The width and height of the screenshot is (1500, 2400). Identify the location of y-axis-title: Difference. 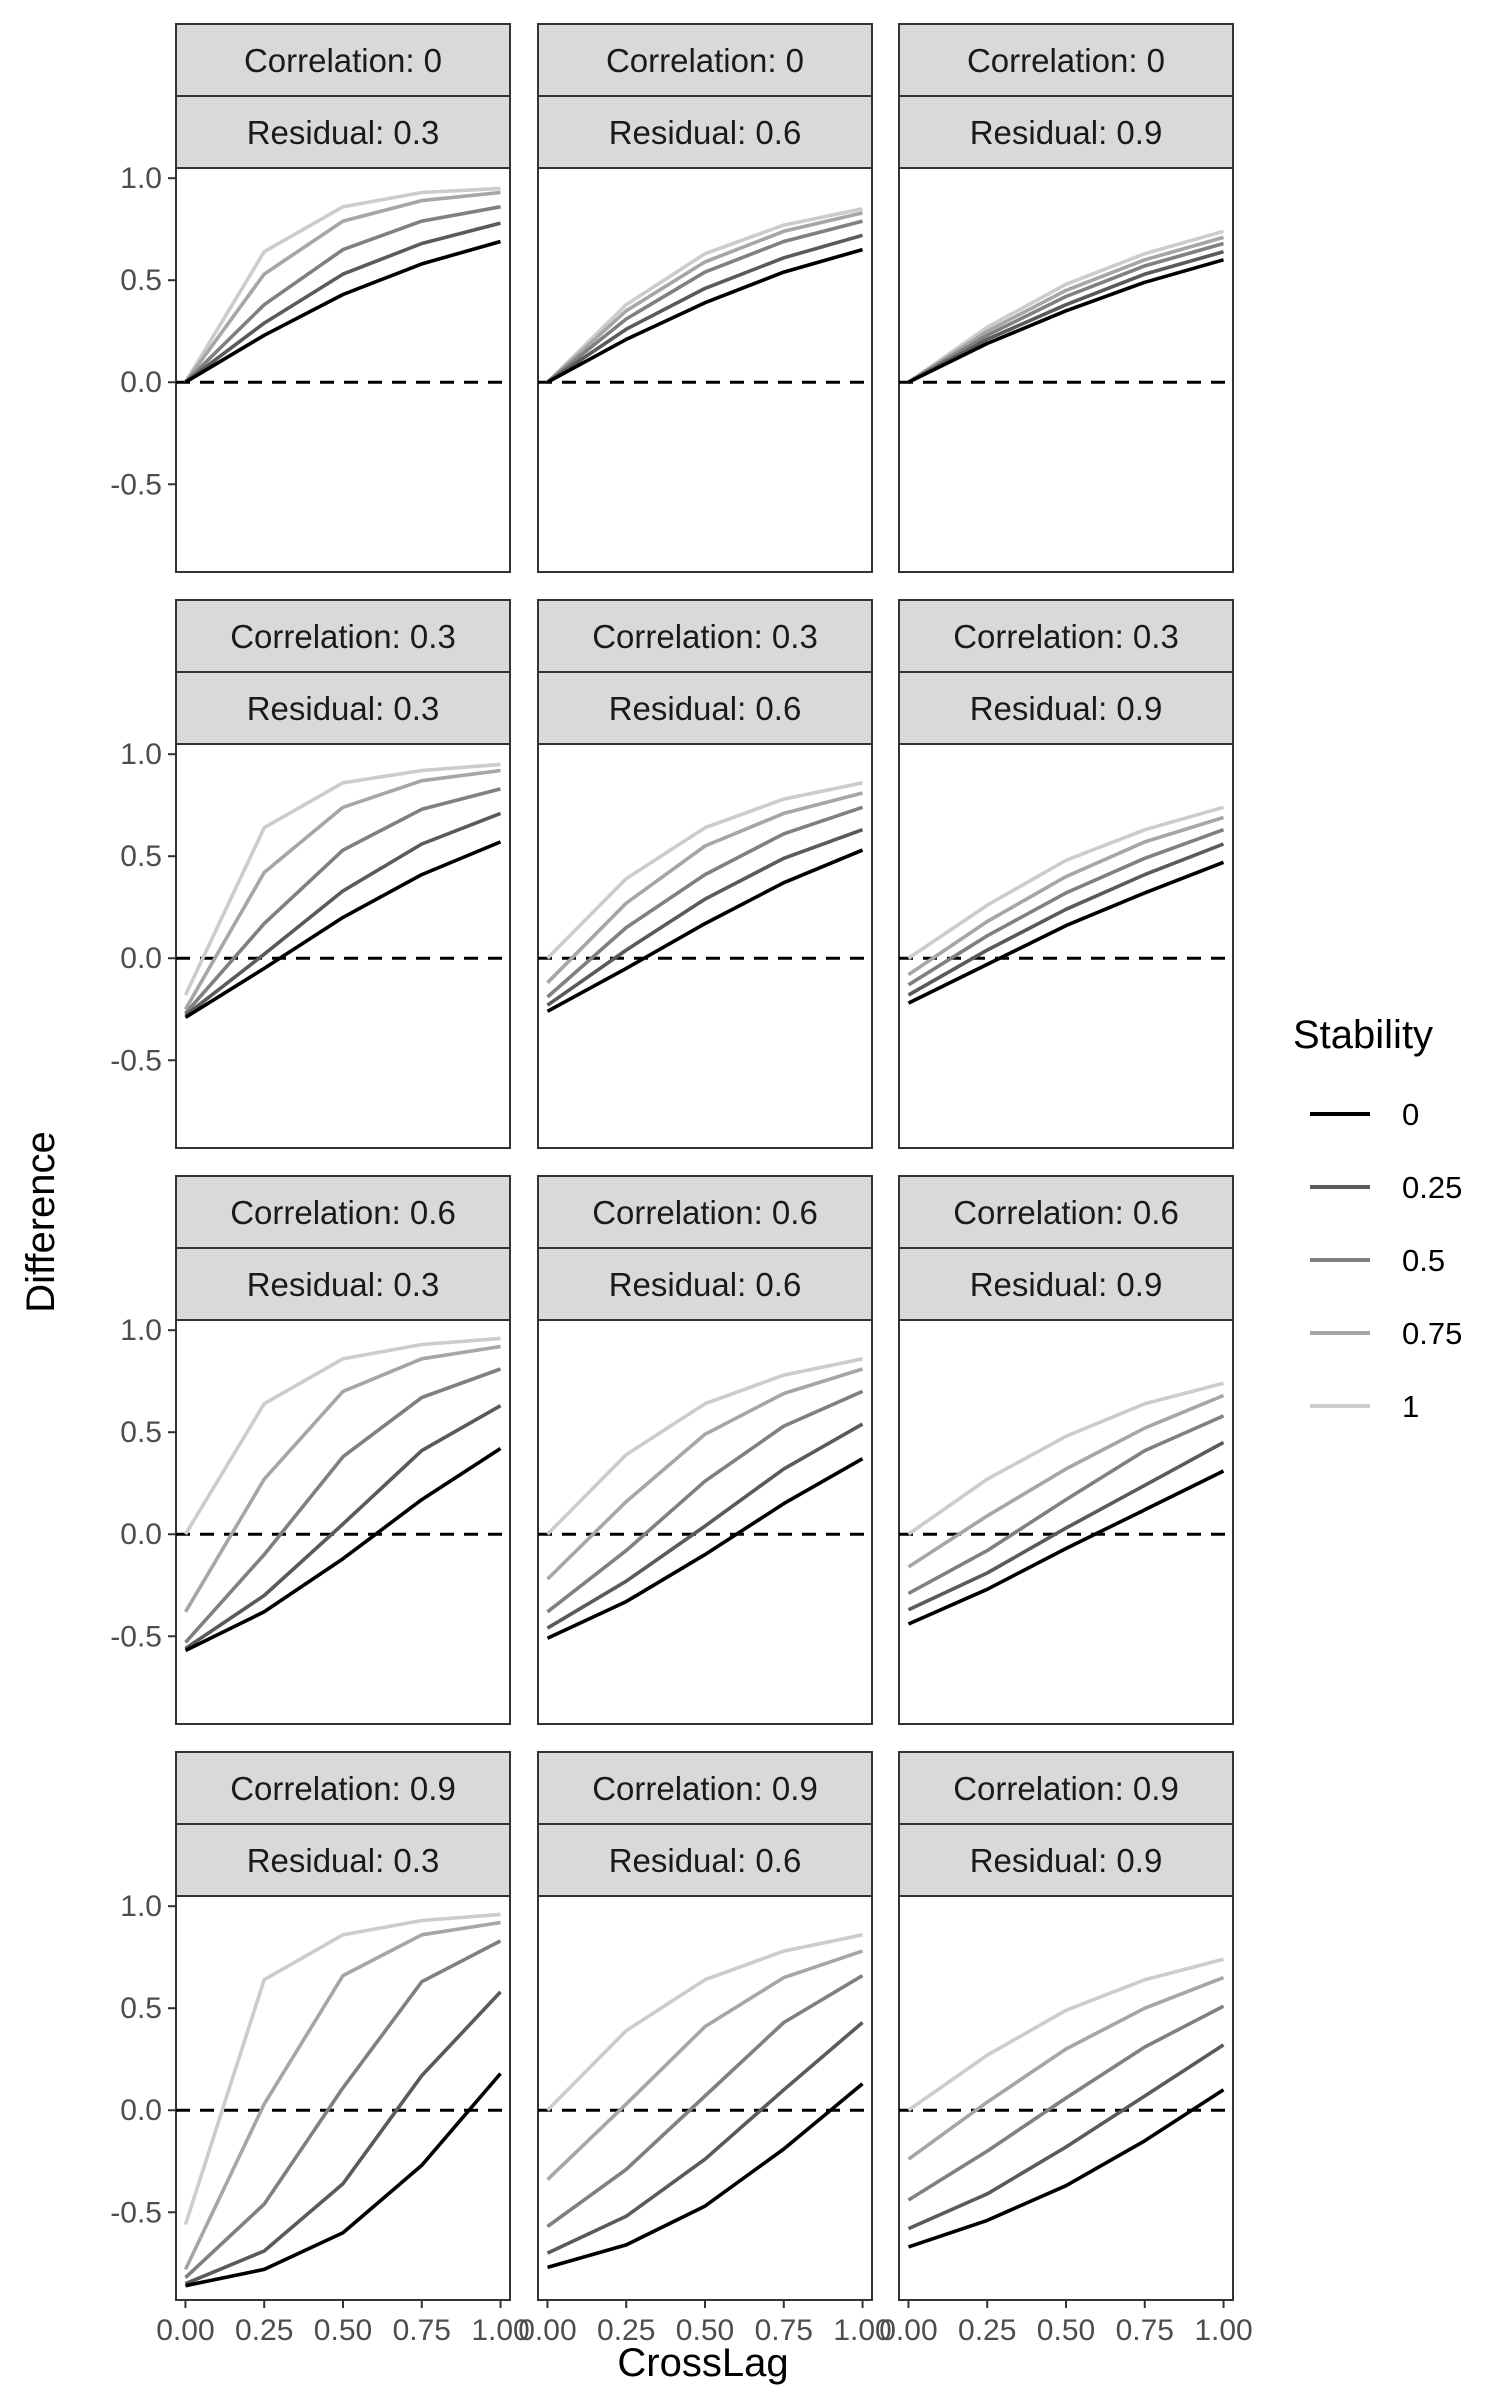
(41, 1222).